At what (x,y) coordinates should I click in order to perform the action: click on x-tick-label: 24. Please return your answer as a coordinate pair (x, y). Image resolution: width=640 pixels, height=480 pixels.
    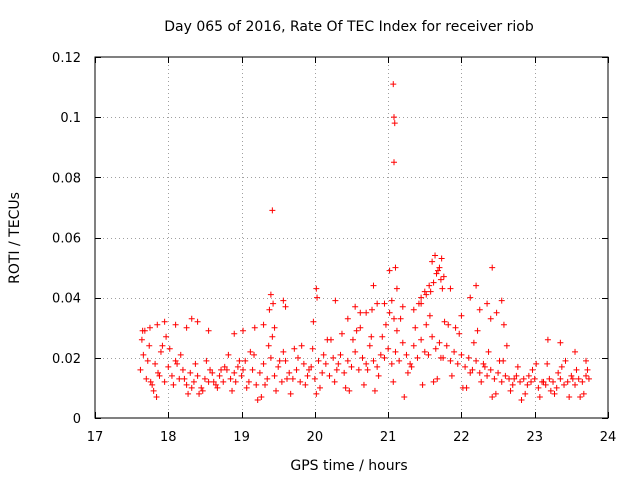
    Looking at the image, I should click on (608, 437).